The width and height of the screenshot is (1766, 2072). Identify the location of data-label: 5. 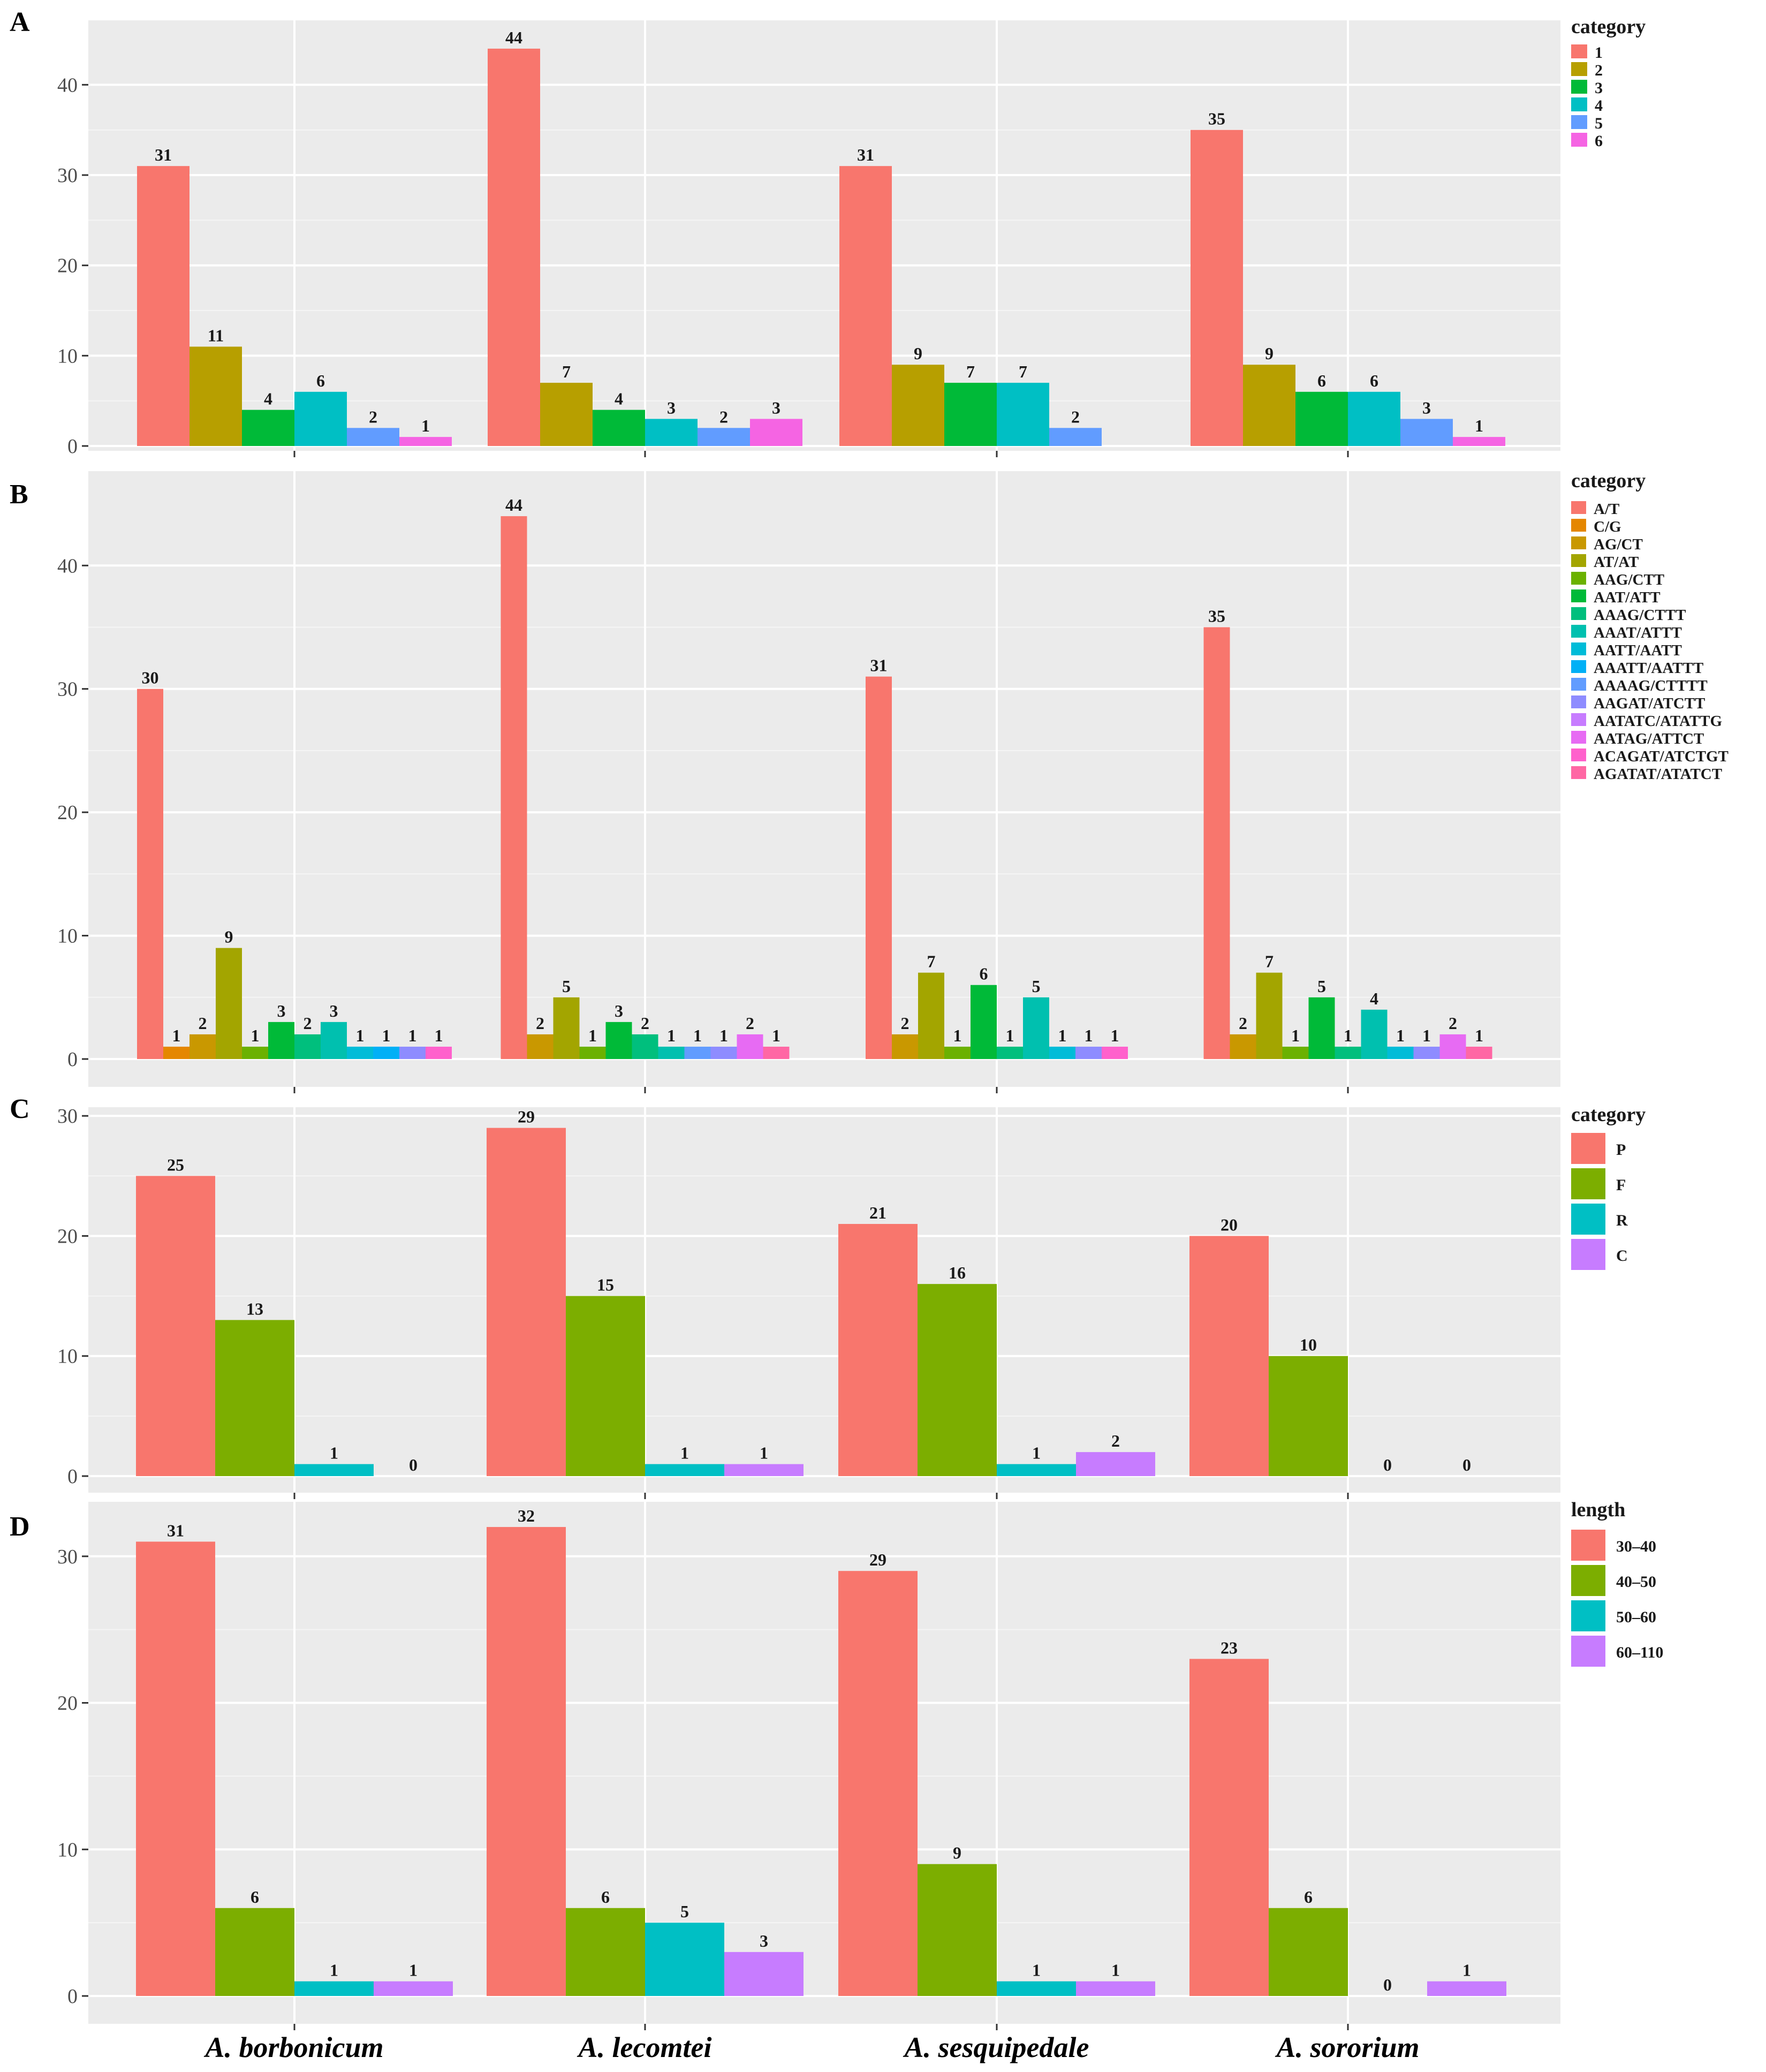
(1321, 986).